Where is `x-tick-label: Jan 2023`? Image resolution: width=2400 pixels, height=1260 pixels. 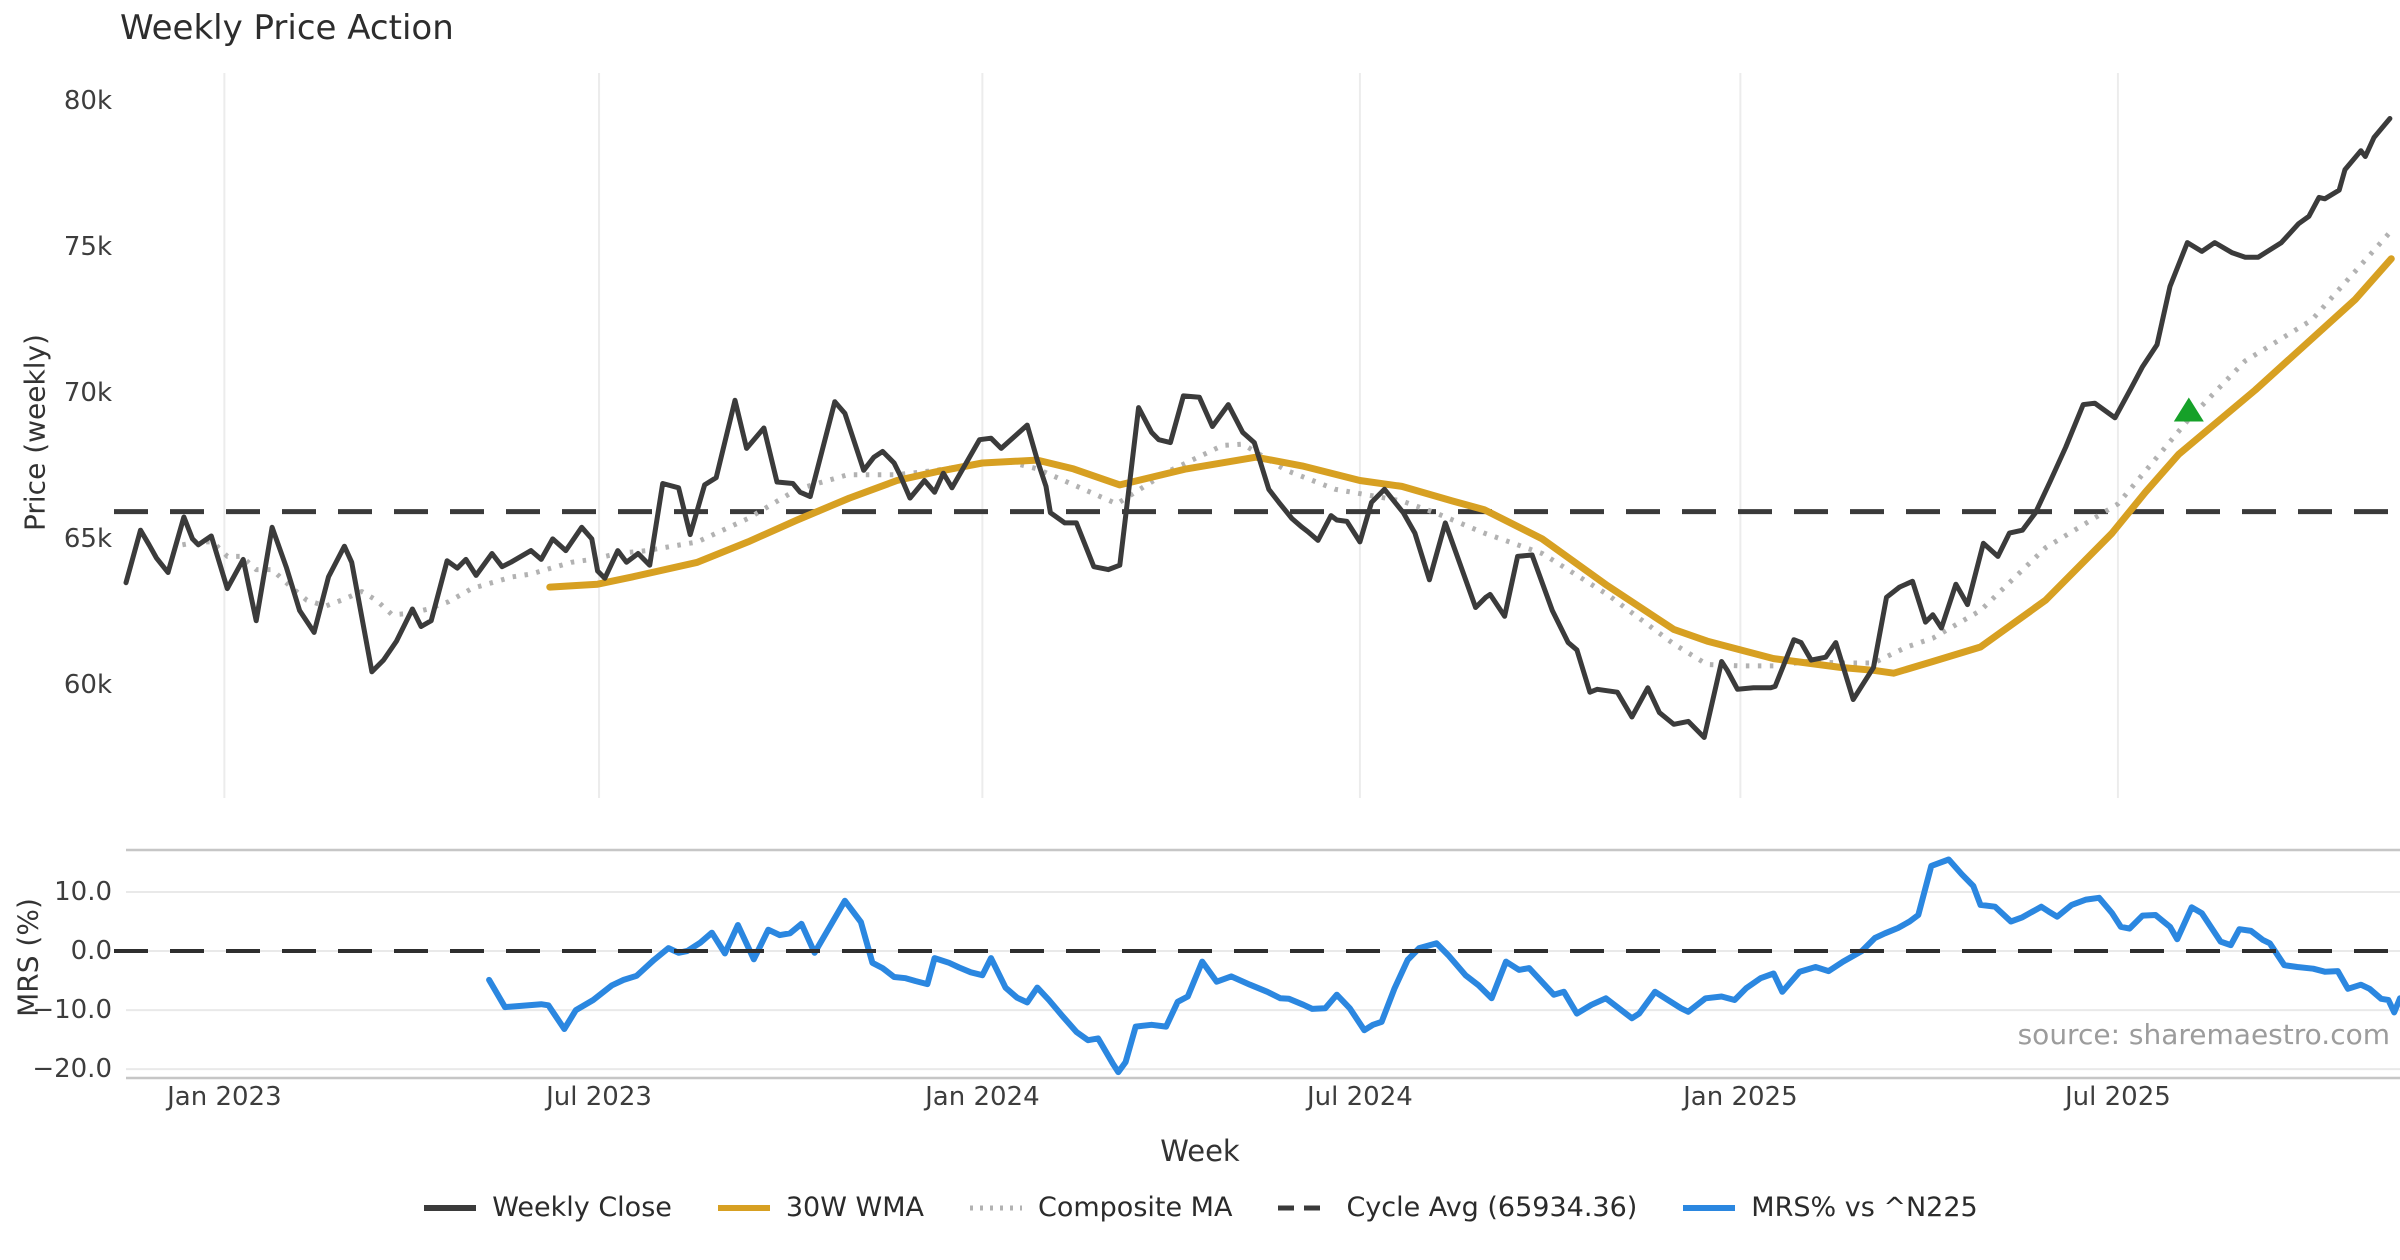
x-tick-label: Jan 2023 is located at coordinates (224, 1097).